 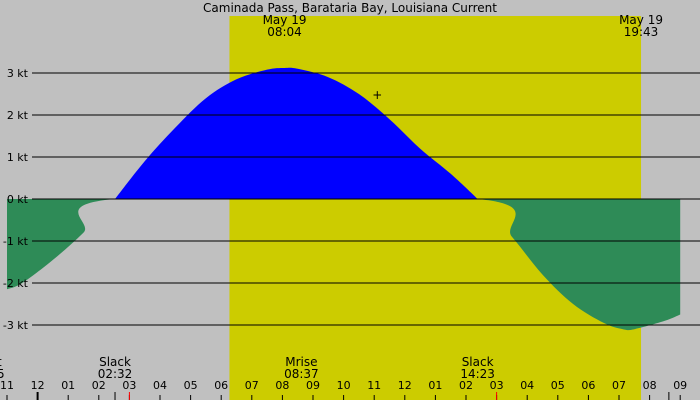 I want to click on y-tick-label: 3 kt, so click(x=18, y=73).